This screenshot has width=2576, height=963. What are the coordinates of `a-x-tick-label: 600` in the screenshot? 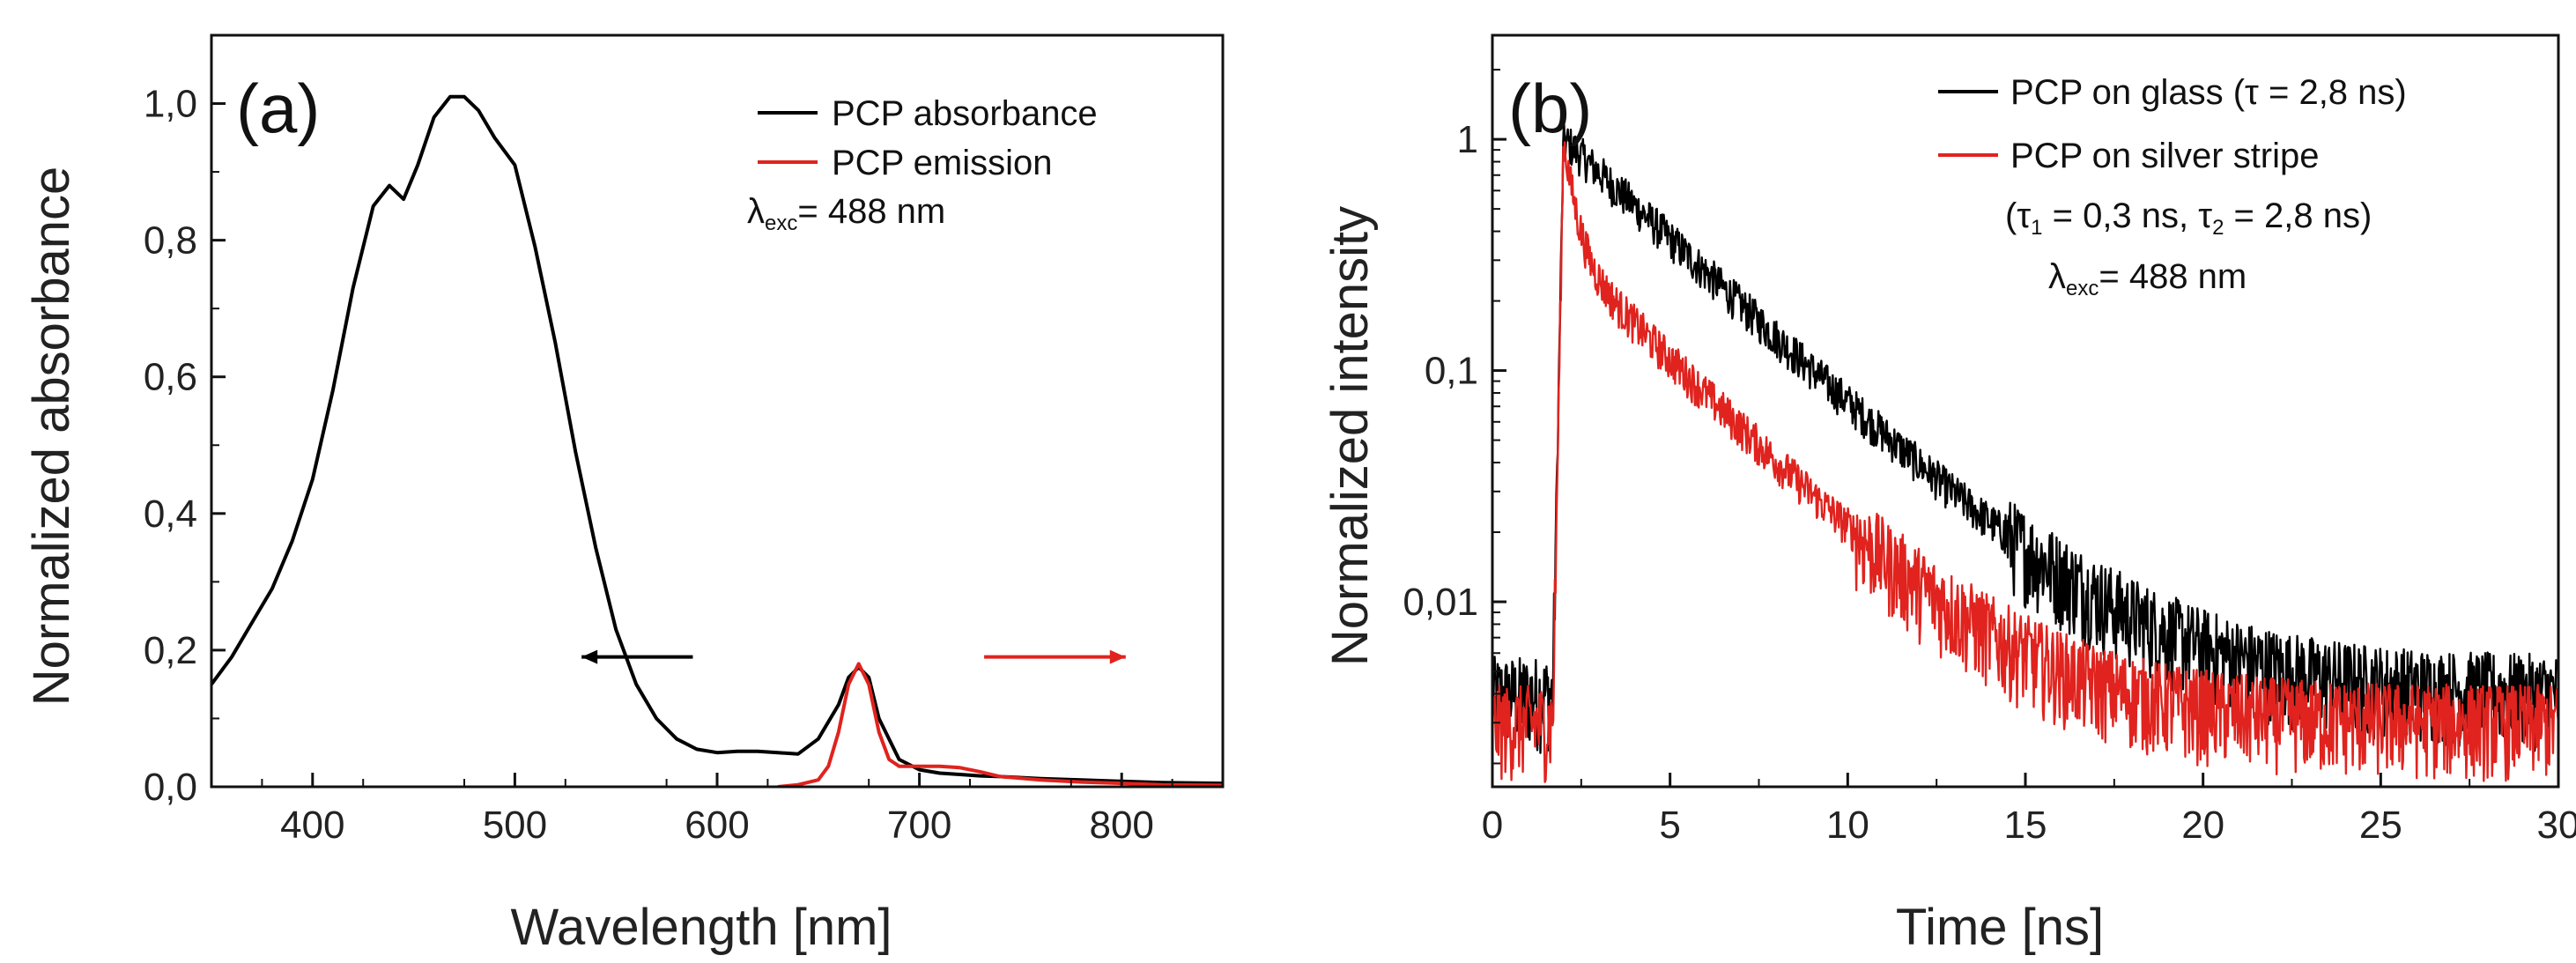 It's located at (717, 826).